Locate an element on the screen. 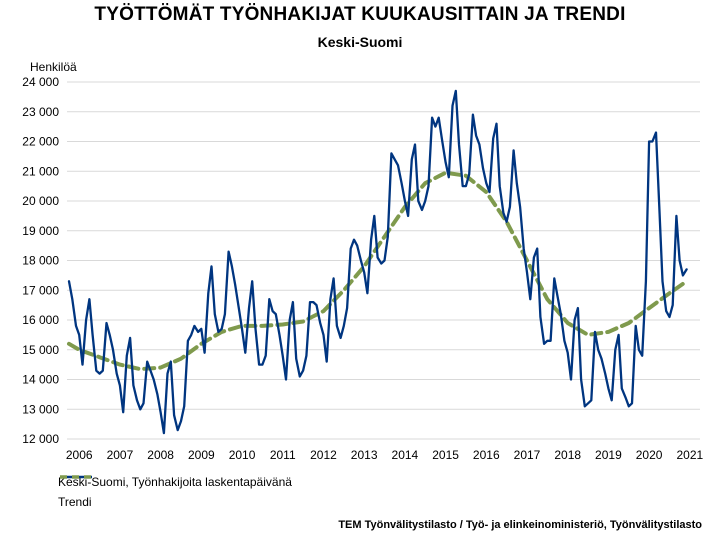 The width and height of the screenshot is (720, 540). x-tick-label: 2016 is located at coordinates (486, 455).